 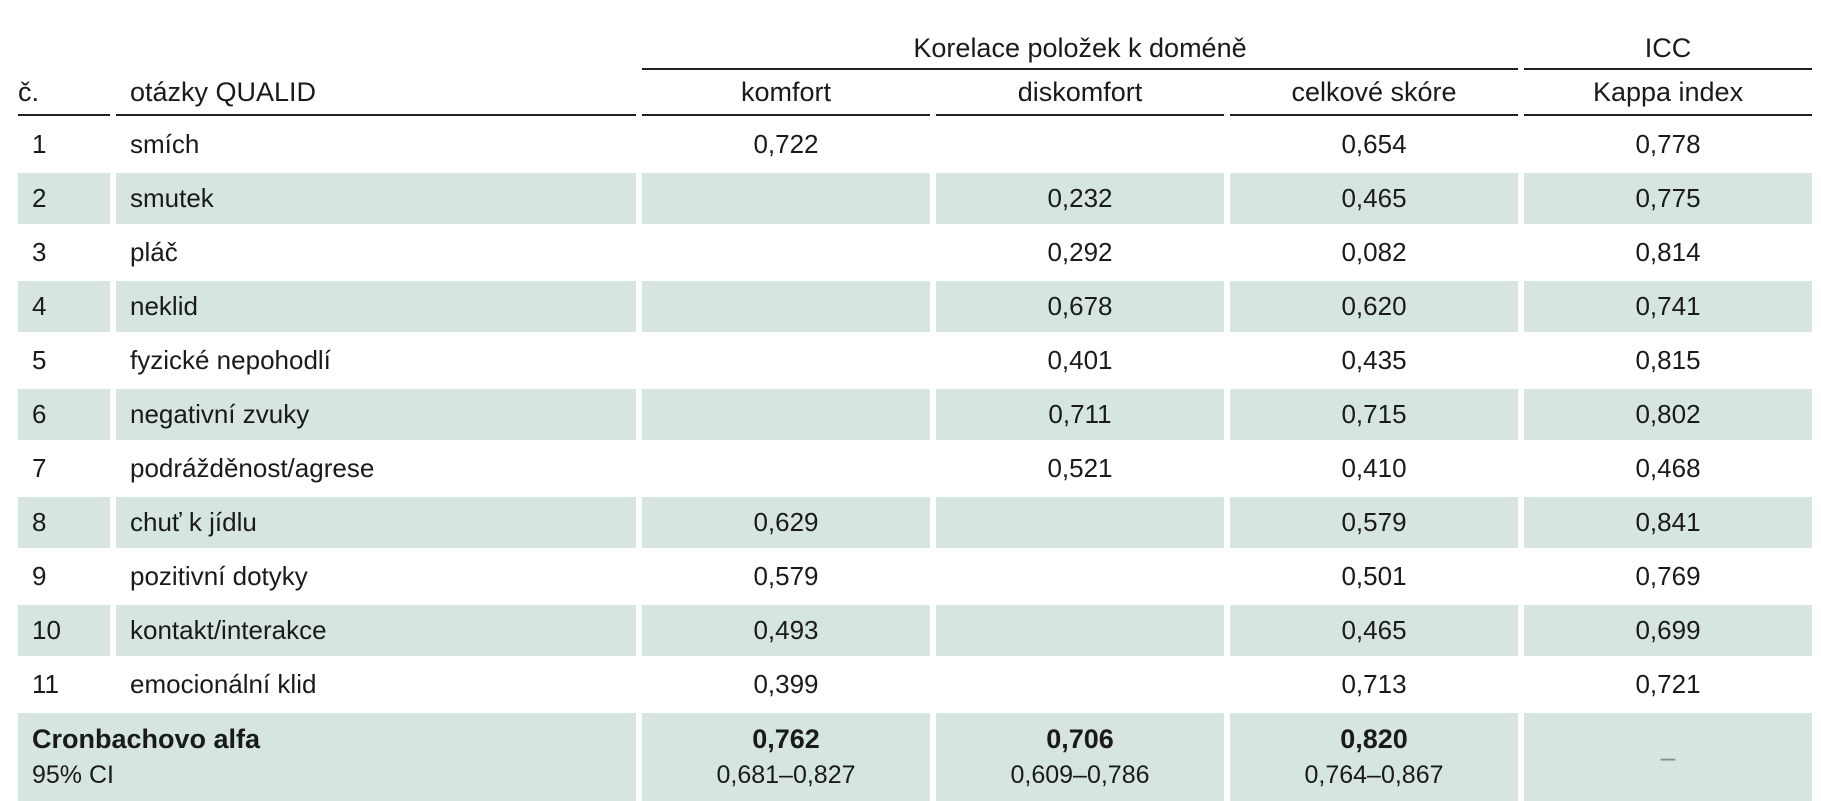 What do you see at coordinates (786, 143) in the screenshot?
I see `row-comfort: 0,722` at bounding box center [786, 143].